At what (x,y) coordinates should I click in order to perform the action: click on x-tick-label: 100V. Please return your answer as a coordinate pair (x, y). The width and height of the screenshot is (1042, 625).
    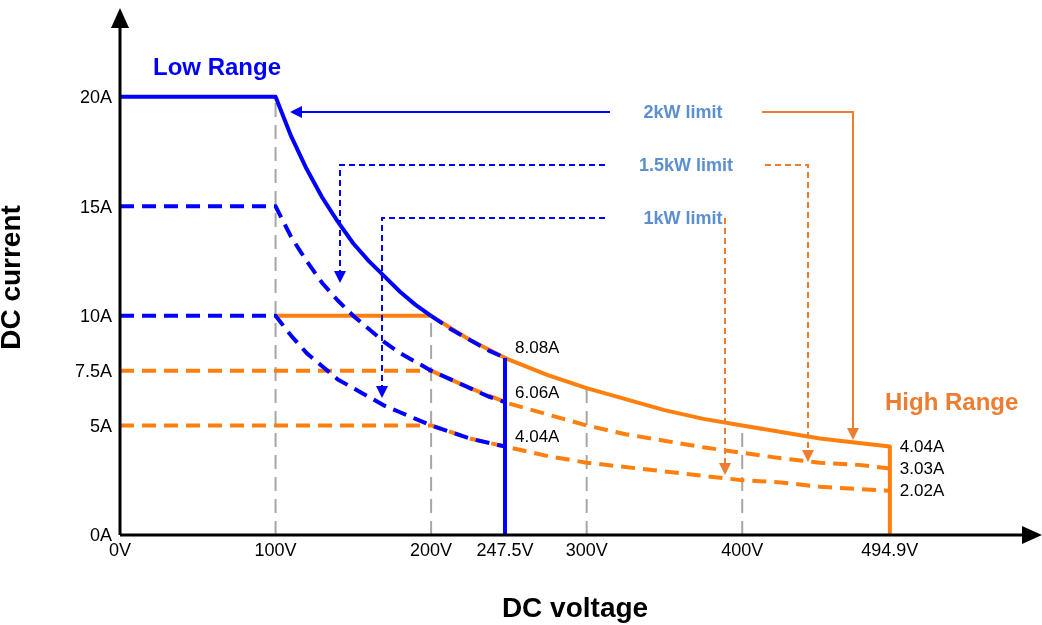
    Looking at the image, I should click on (275, 549).